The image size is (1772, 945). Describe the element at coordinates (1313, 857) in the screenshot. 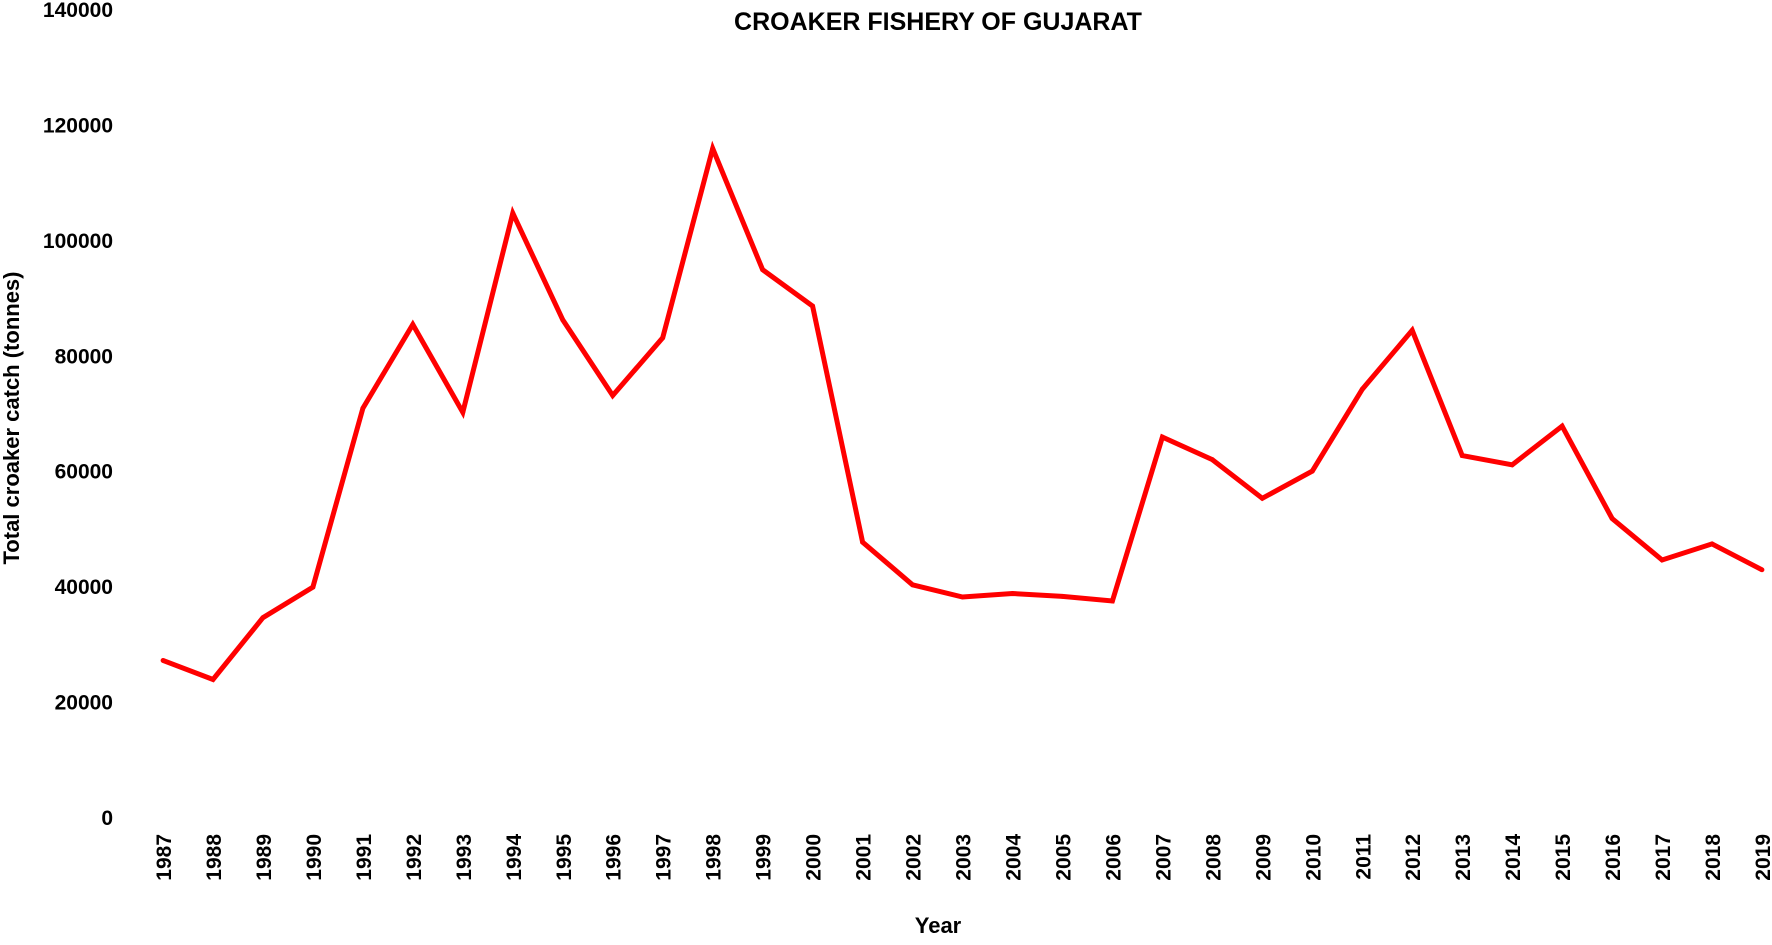

I see `x-tick-label: 2010` at that location.